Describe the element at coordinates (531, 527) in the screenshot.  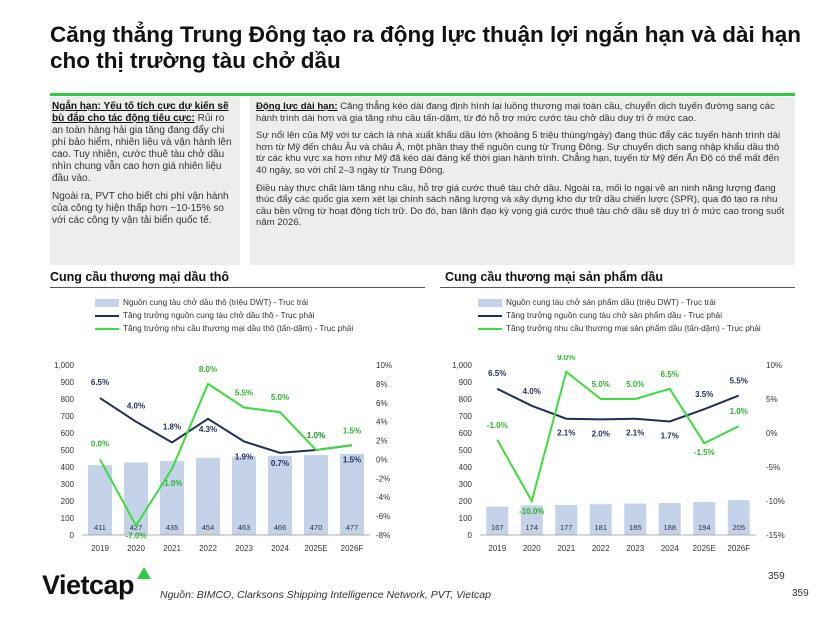
I see `bar-value-label: 174` at that location.